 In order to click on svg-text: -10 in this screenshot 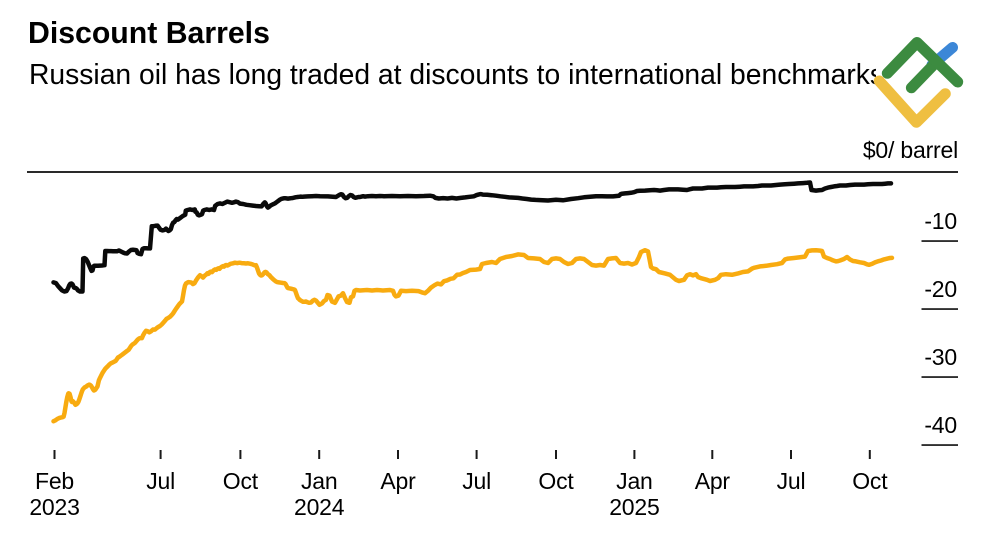, I will do `click(940, 221)`.